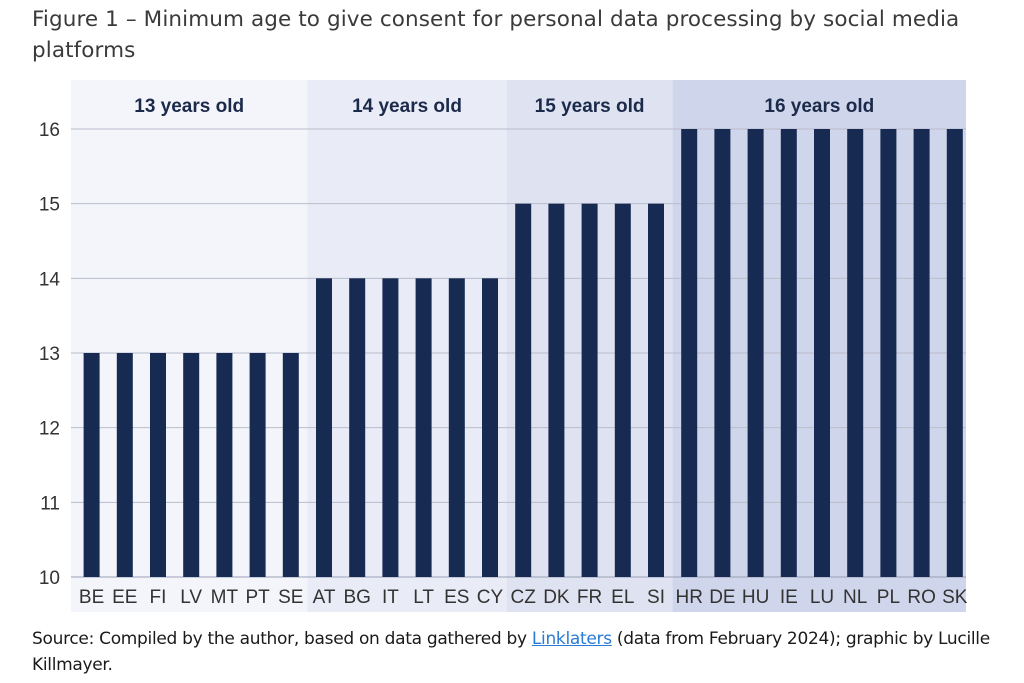 This screenshot has width=1024, height=683. Describe the element at coordinates (954, 353) in the screenshot. I see `bar-sk` at that location.